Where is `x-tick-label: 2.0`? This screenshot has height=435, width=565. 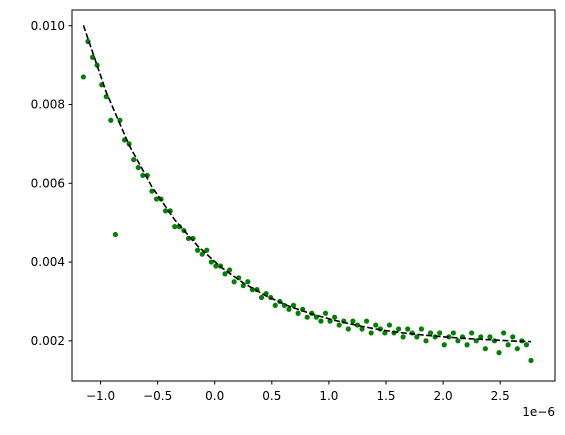
x-tick-label: 2.0 is located at coordinates (443, 396).